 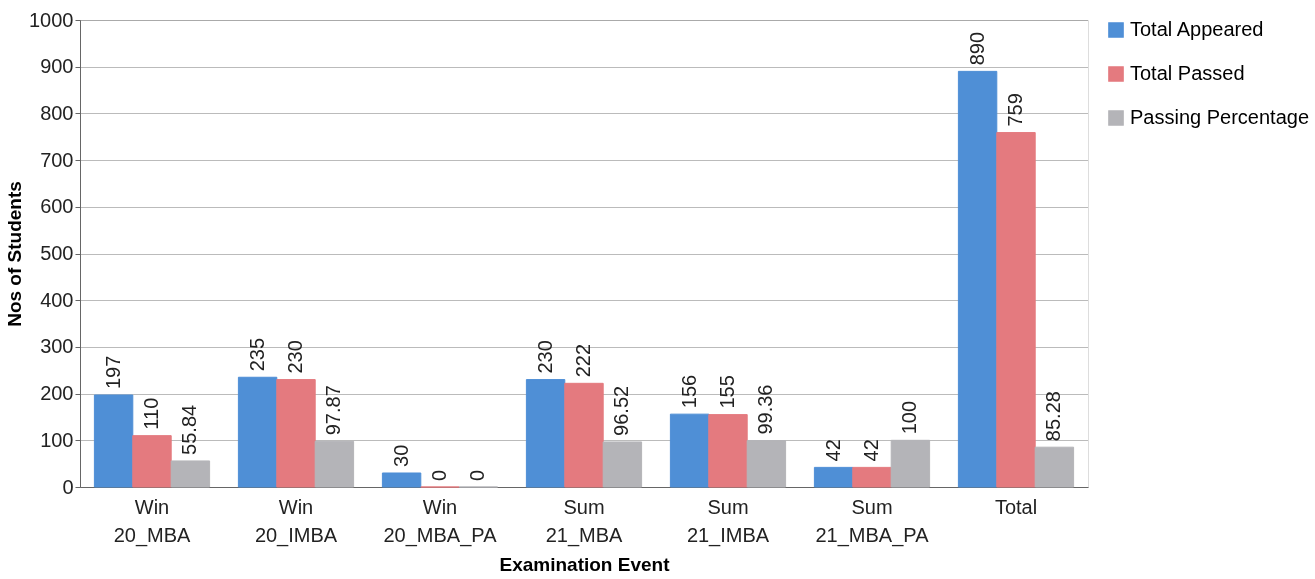 I want to click on y-tick-label: 800, so click(x=57, y=112).